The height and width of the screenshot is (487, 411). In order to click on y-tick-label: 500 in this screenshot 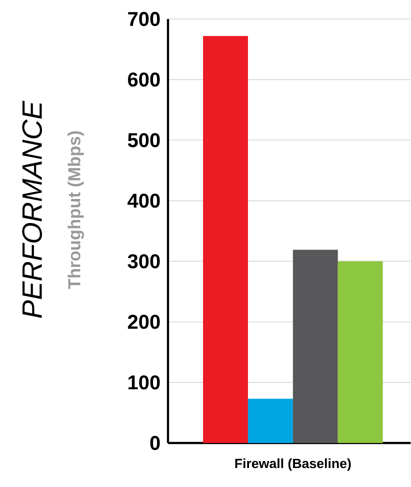, I will do `click(144, 140)`.